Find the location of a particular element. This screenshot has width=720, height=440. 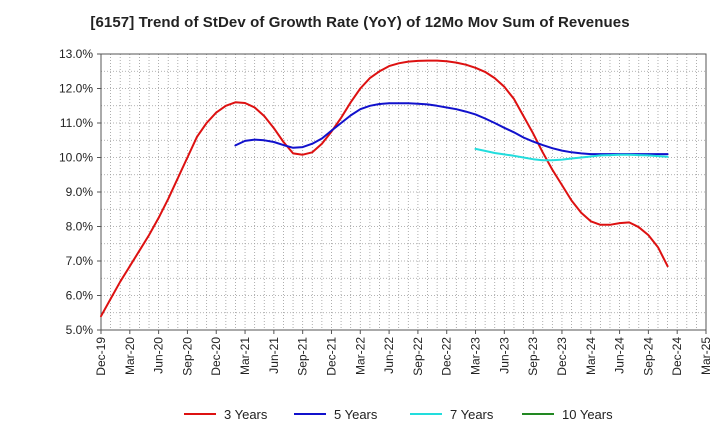

y-tick-label: 10.0% is located at coordinates (76, 158).